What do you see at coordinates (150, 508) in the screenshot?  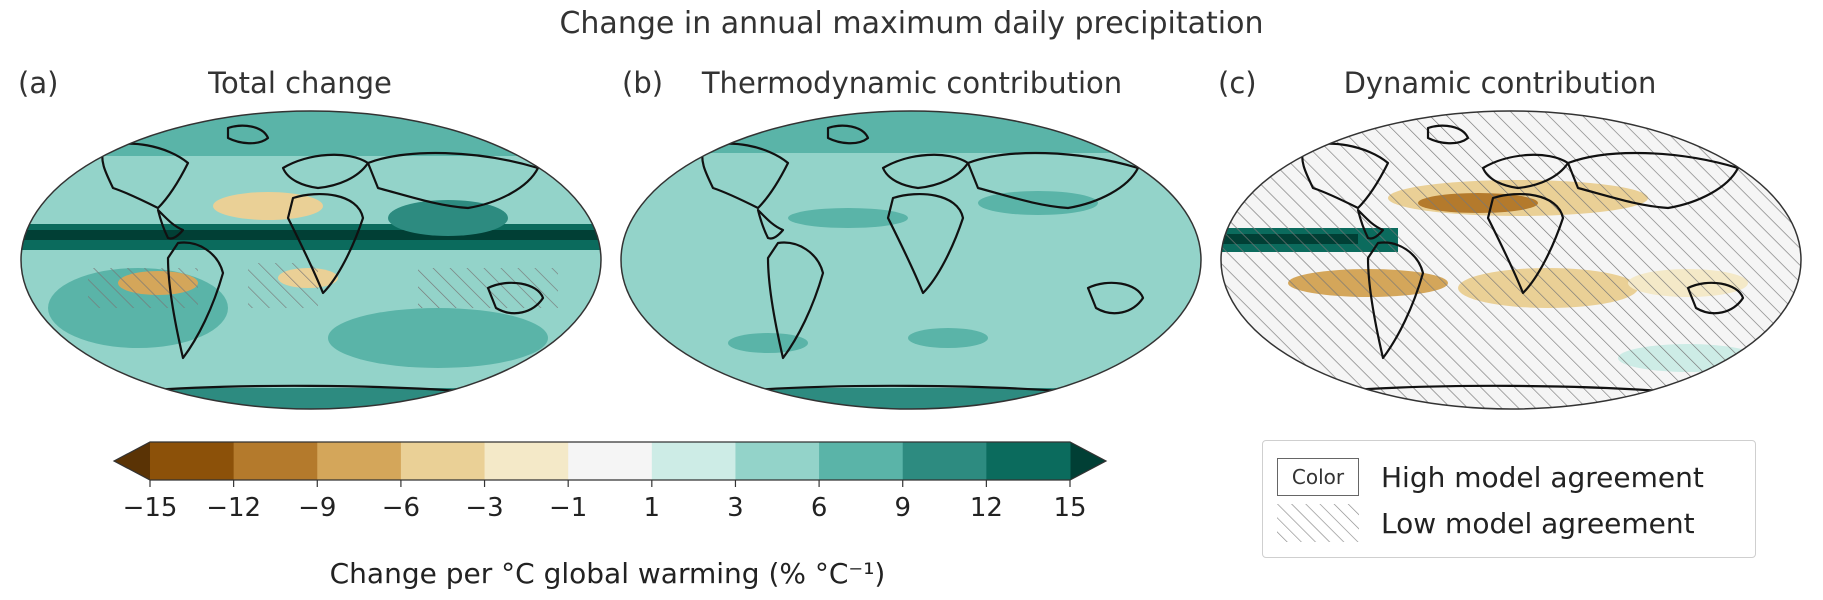 I see `colorbar-tick-label: −15` at bounding box center [150, 508].